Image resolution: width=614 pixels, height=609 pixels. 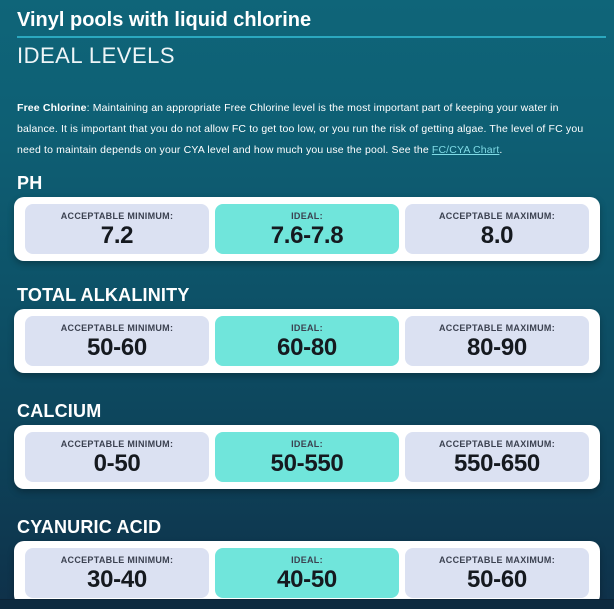 I want to click on page-subtitle: IDEAL LEVELS, so click(x=96, y=55).